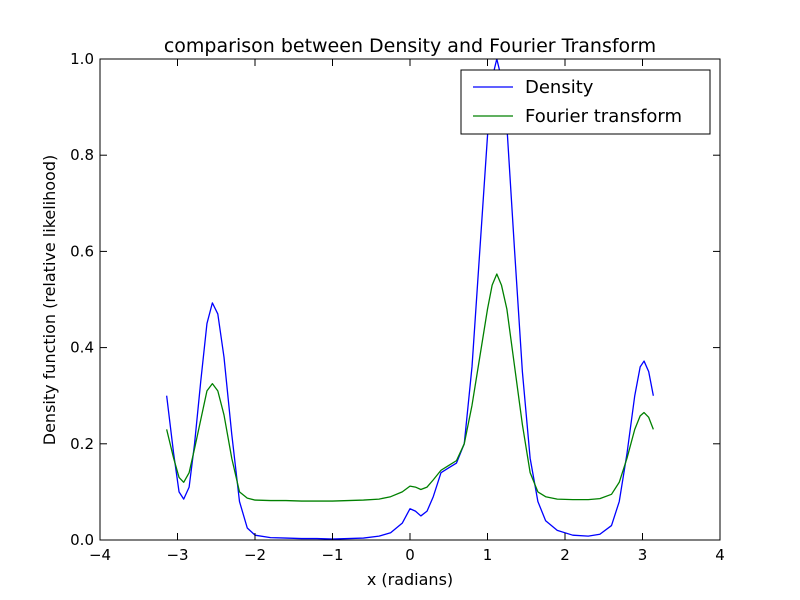 This screenshot has height=600, width=800. What do you see at coordinates (332, 555) in the screenshot?
I see `x-tick-label: −1` at bounding box center [332, 555].